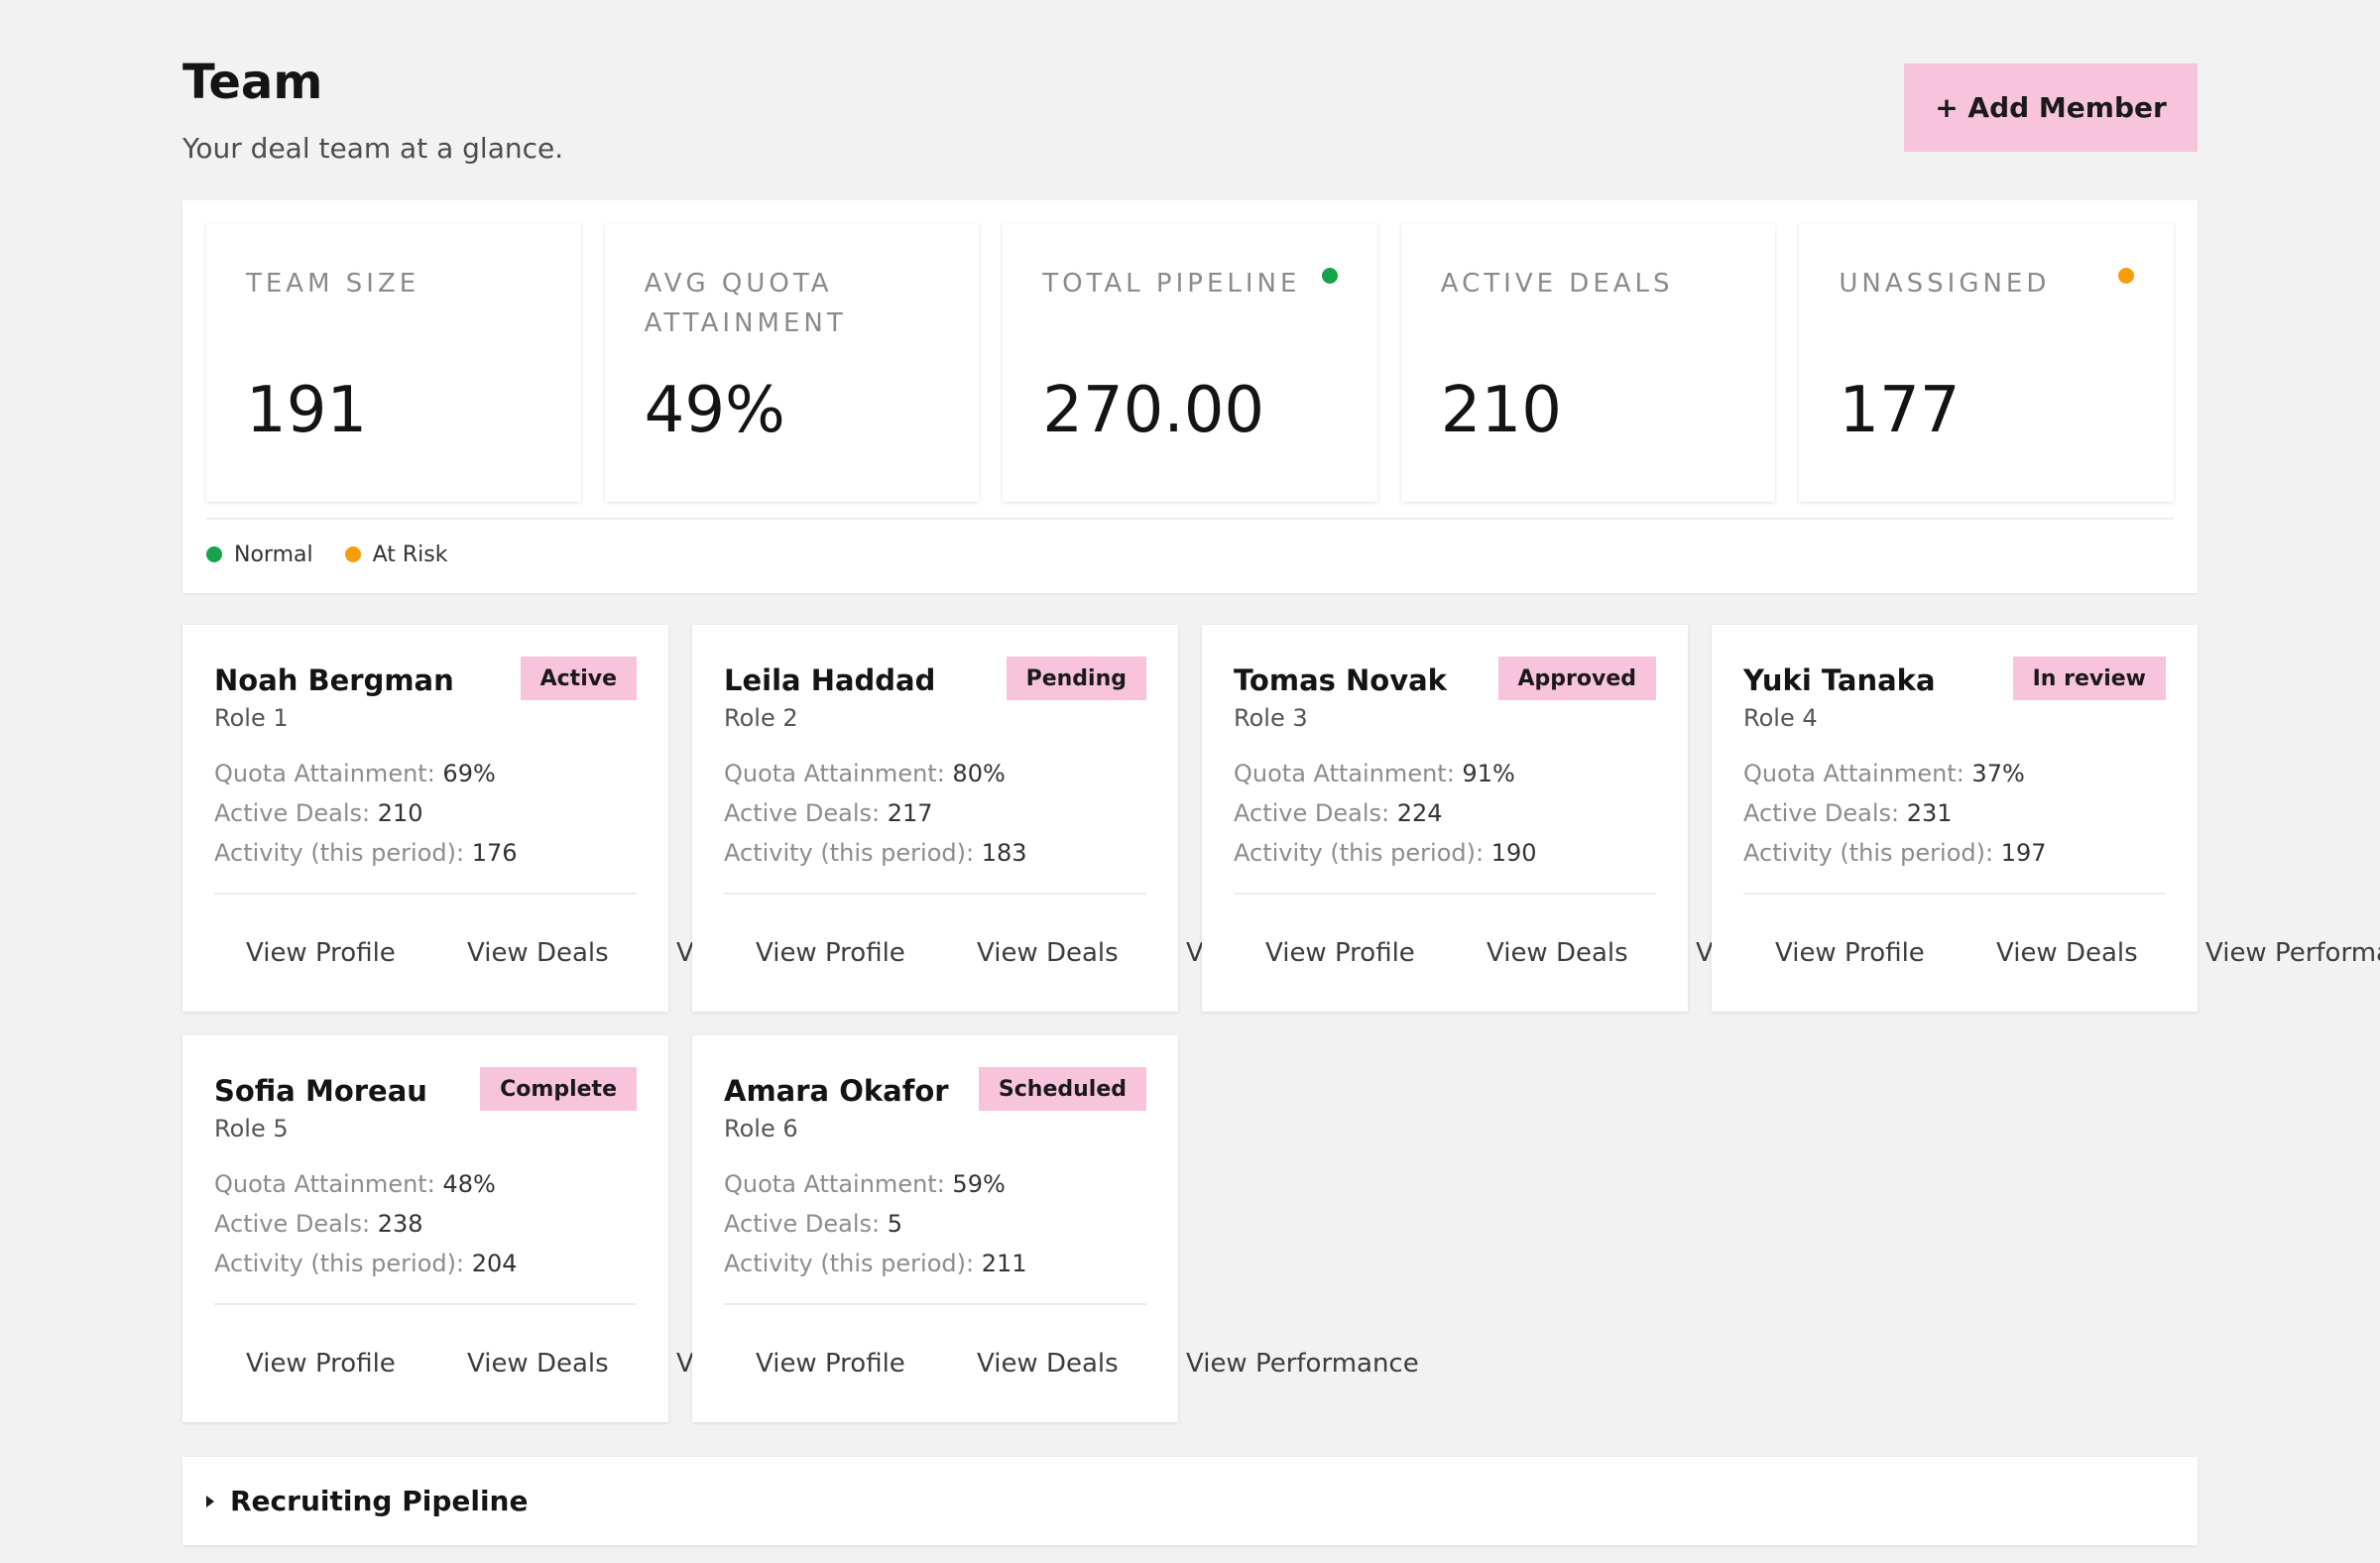 This screenshot has width=2380, height=1563. What do you see at coordinates (1004, 1264) in the screenshot?
I see `stat-value: 211` at bounding box center [1004, 1264].